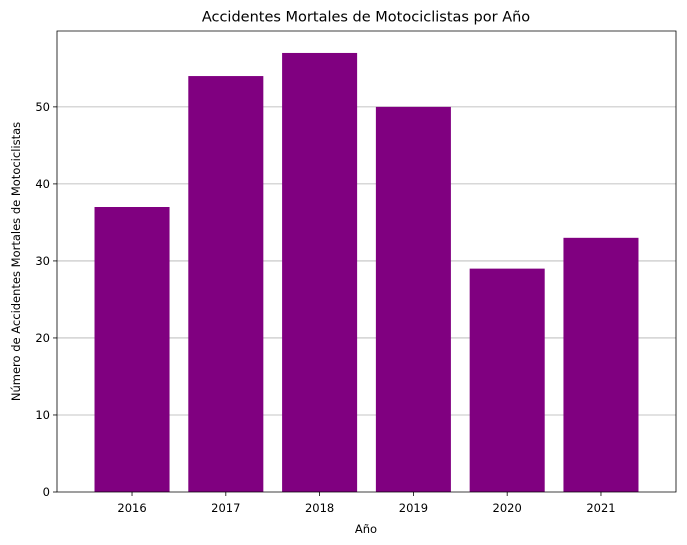  I want to click on y-tick-label: 30, so click(42, 261).